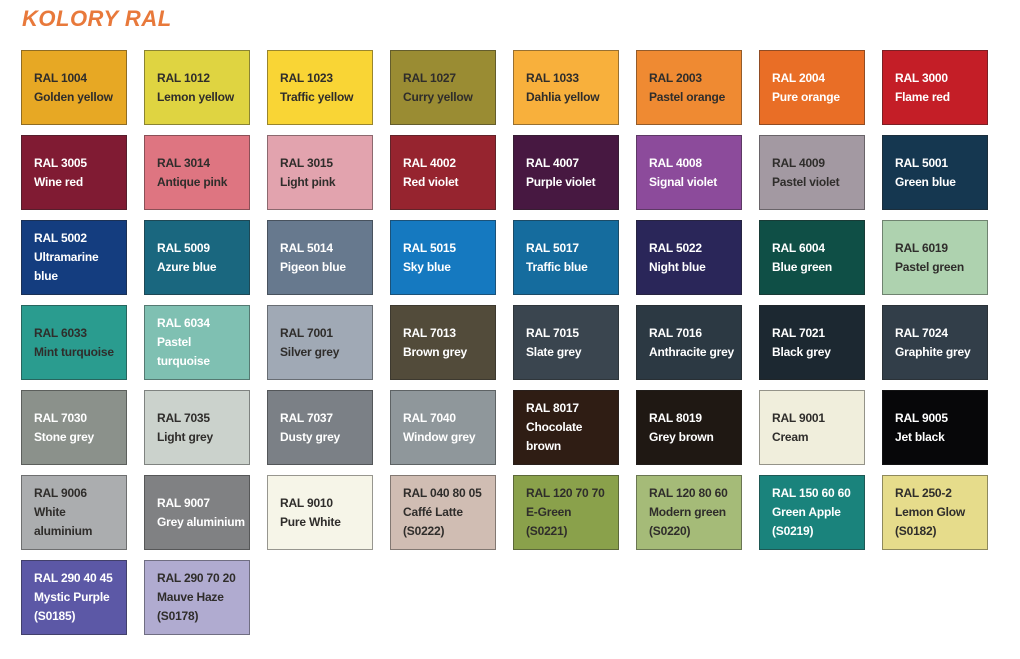  What do you see at coordinates (812, 427) in the screenshot?
I see `color-swatch: RAL 9001 Cream` at bounding box center [812, 427].